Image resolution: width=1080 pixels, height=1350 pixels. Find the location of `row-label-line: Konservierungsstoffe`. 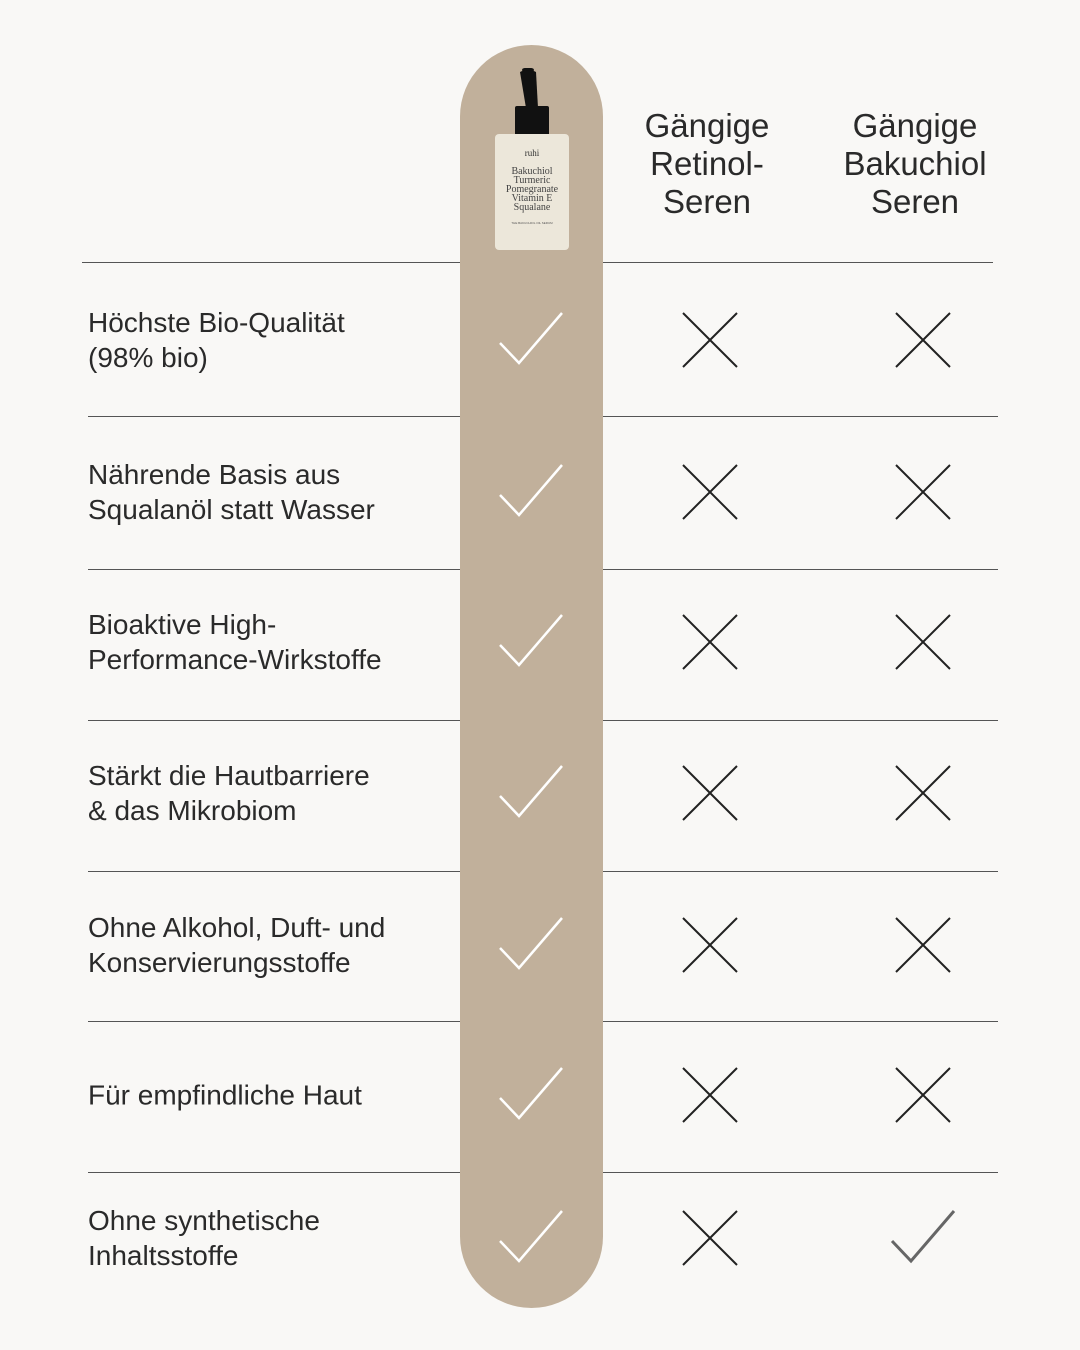

row-label-line: Konservierungsstoffe is located at coordinates (219, 962).